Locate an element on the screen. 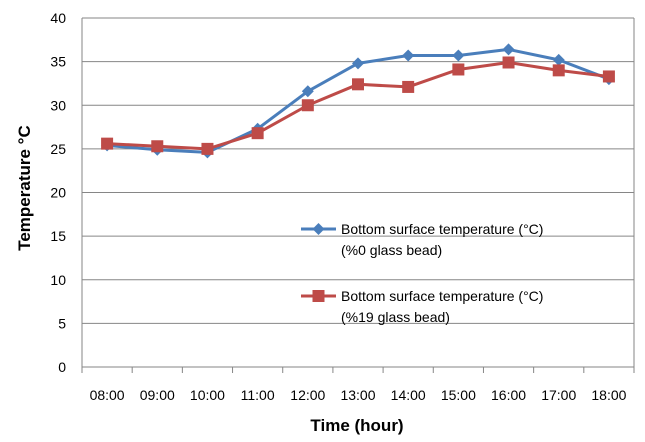  y-tick-label: 5 is located at coordinates (62, 323).